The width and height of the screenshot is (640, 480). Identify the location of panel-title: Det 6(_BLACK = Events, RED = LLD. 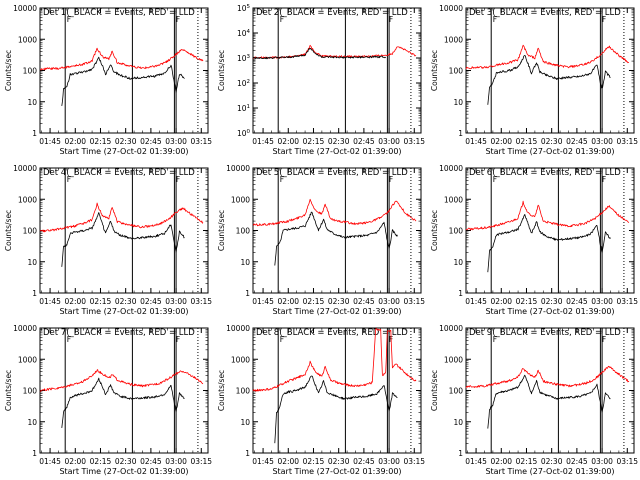
(545, 173).